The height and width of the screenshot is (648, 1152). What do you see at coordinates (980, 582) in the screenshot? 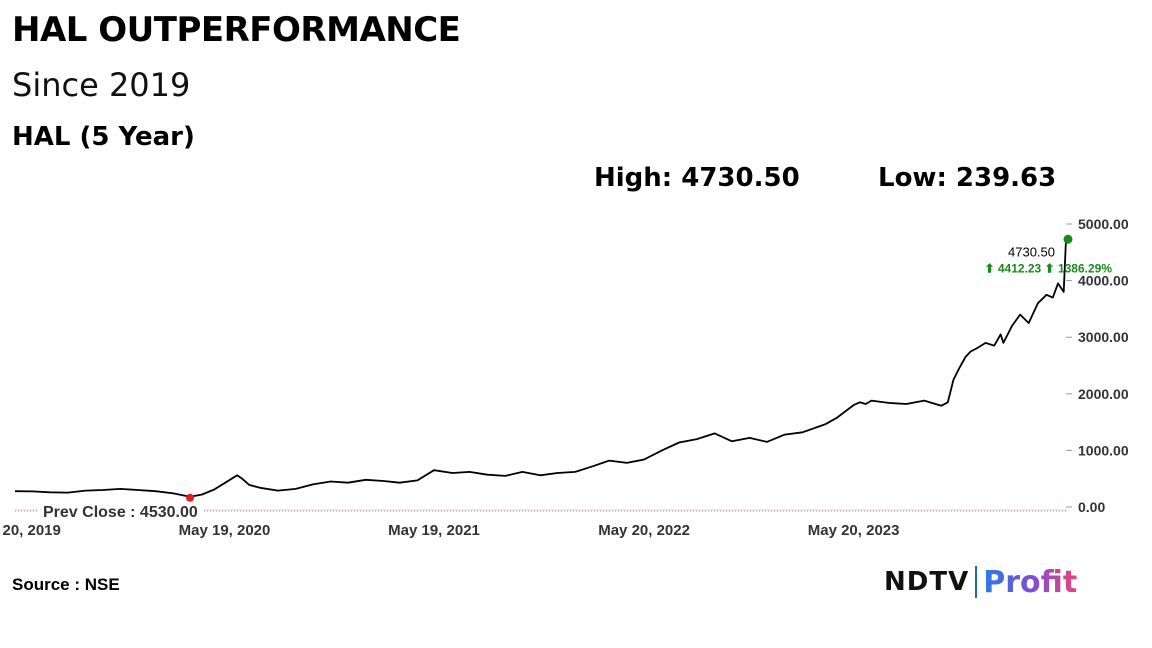
I see `brand-logo: NDTV Profit` at bounding box center [980, 582].